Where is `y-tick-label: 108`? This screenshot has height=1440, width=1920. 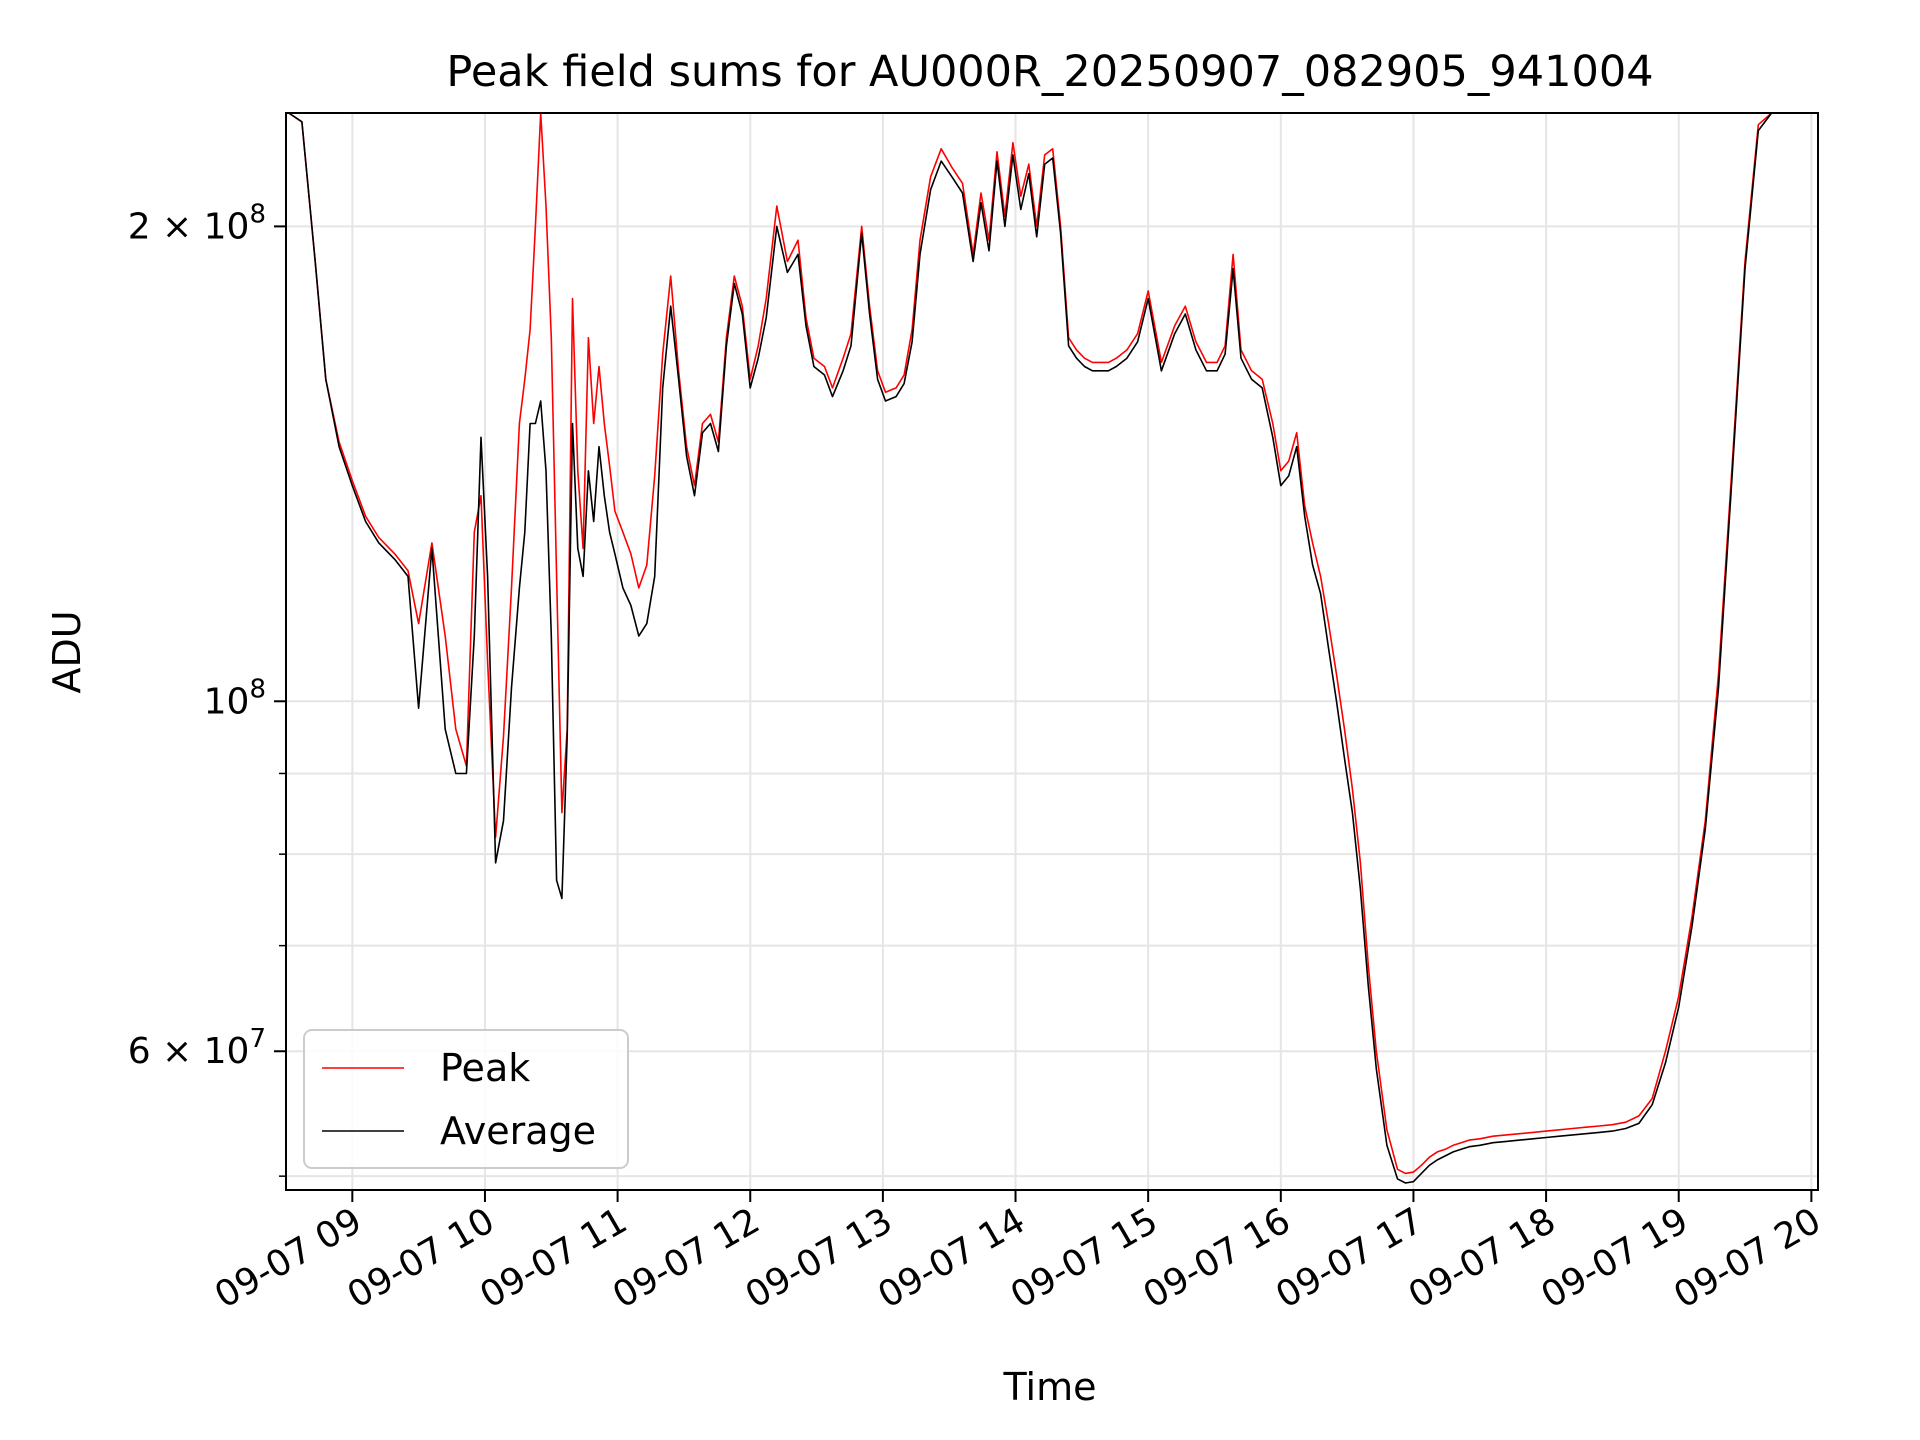
y-tick-label: 108 is located at coordinates (235, 698).